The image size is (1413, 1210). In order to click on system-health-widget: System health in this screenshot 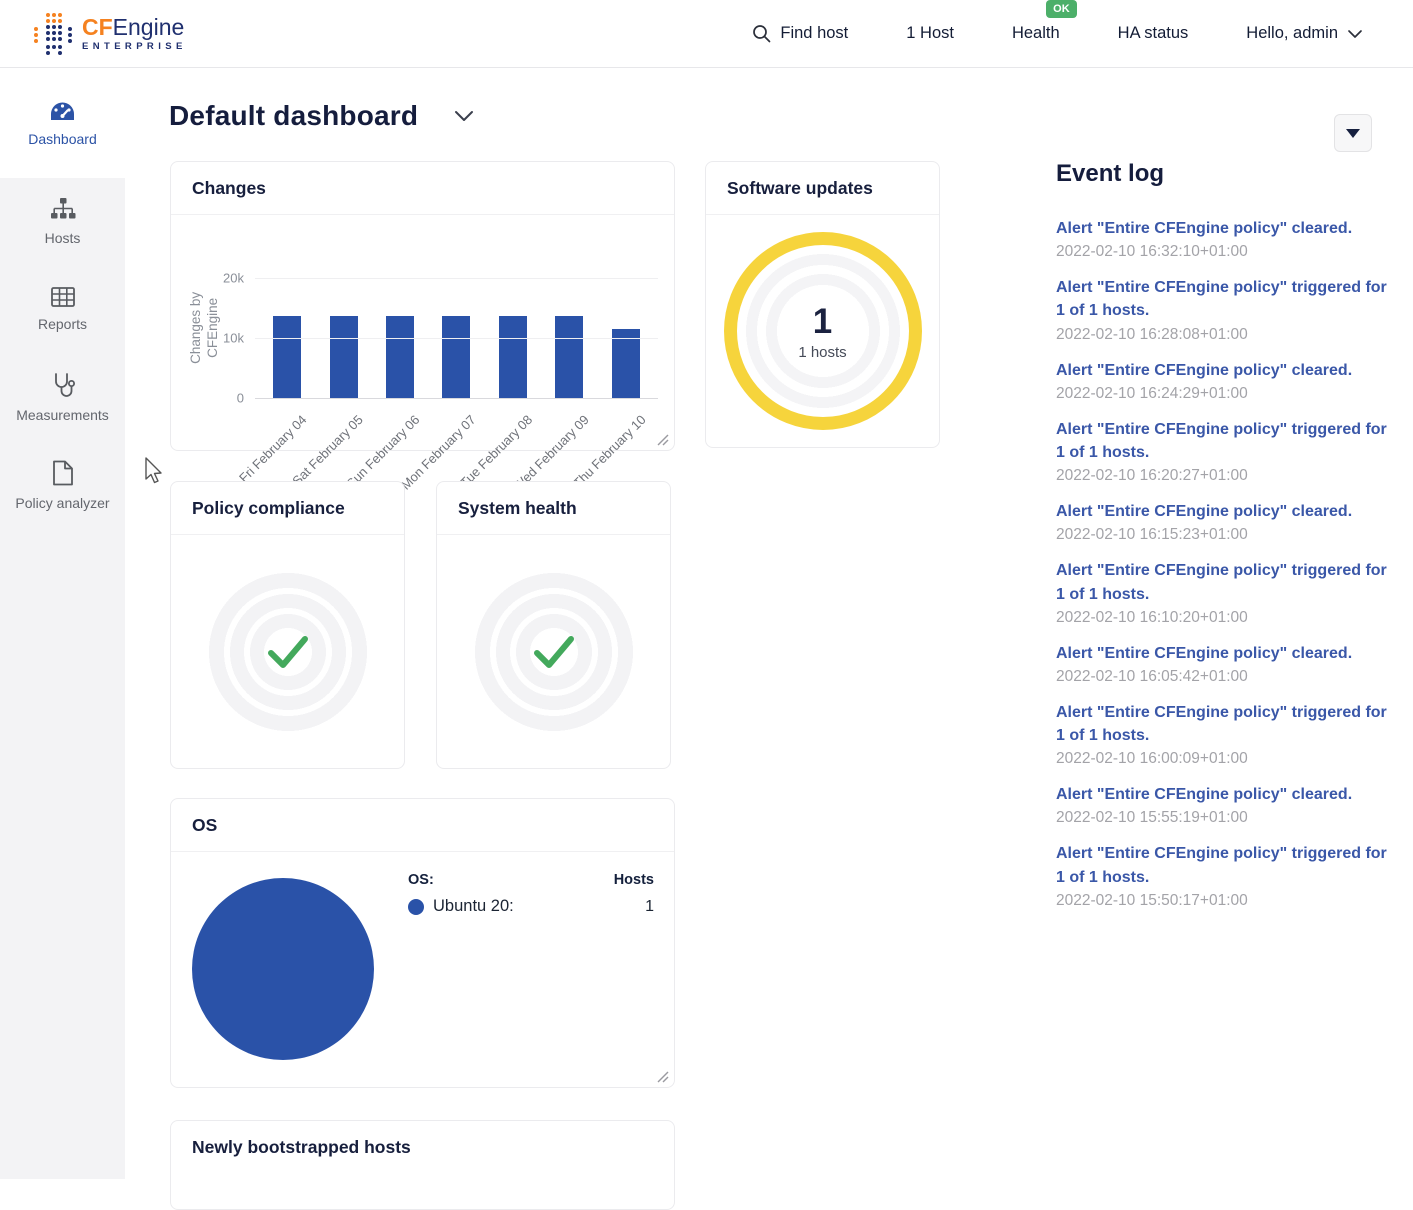, I will do `click(553, 625)`.